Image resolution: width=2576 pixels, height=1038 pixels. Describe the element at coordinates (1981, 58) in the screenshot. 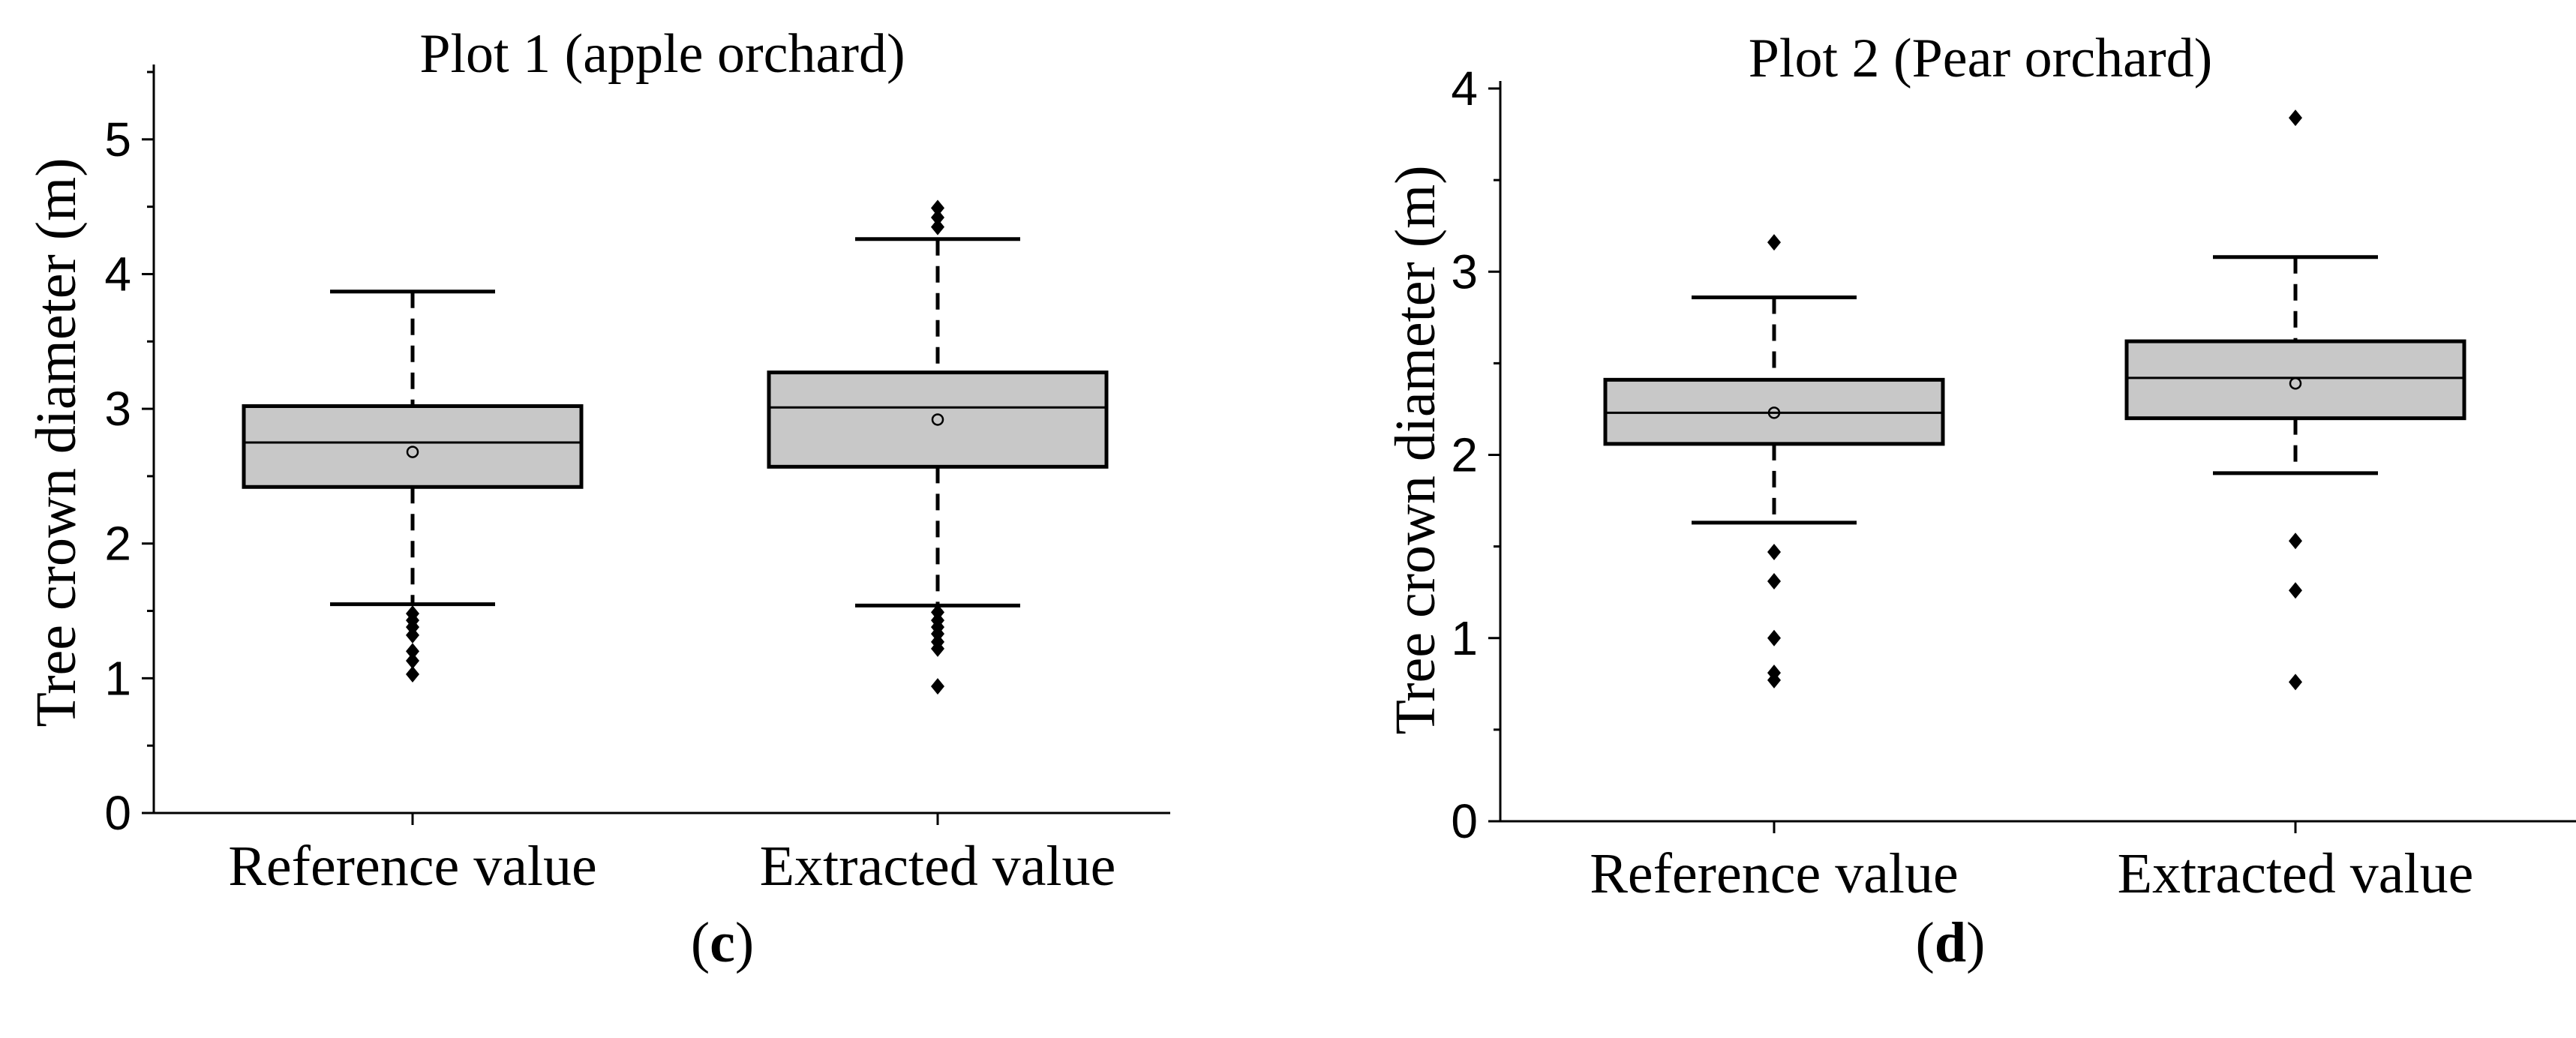

I see `chart-title: Plot 2 (Pear orchard)` at that location.